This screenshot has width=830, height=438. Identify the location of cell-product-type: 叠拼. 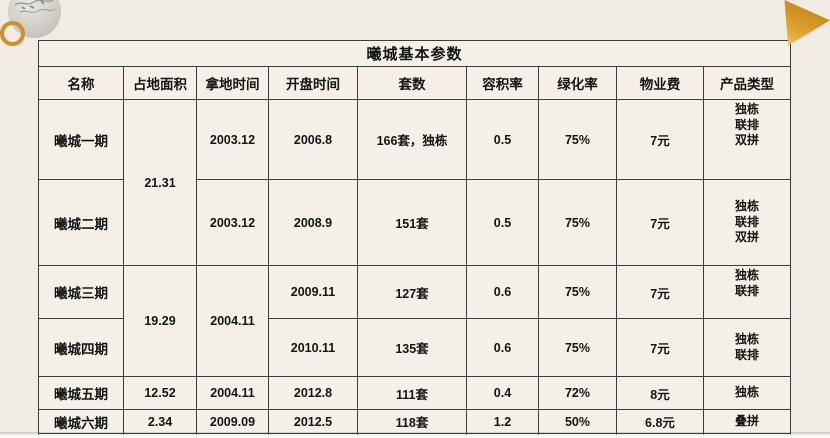
(747, 421).